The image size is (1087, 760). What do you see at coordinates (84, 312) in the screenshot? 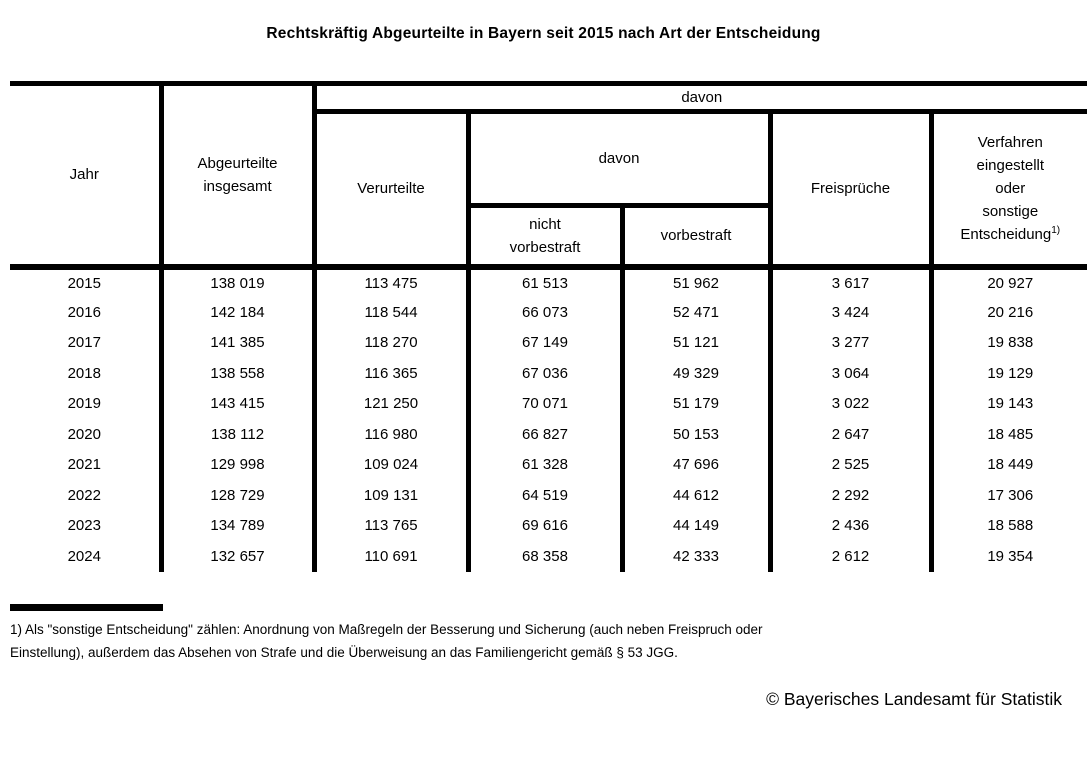
I see `table-cell: 2016` at bounding box center [84, 312].